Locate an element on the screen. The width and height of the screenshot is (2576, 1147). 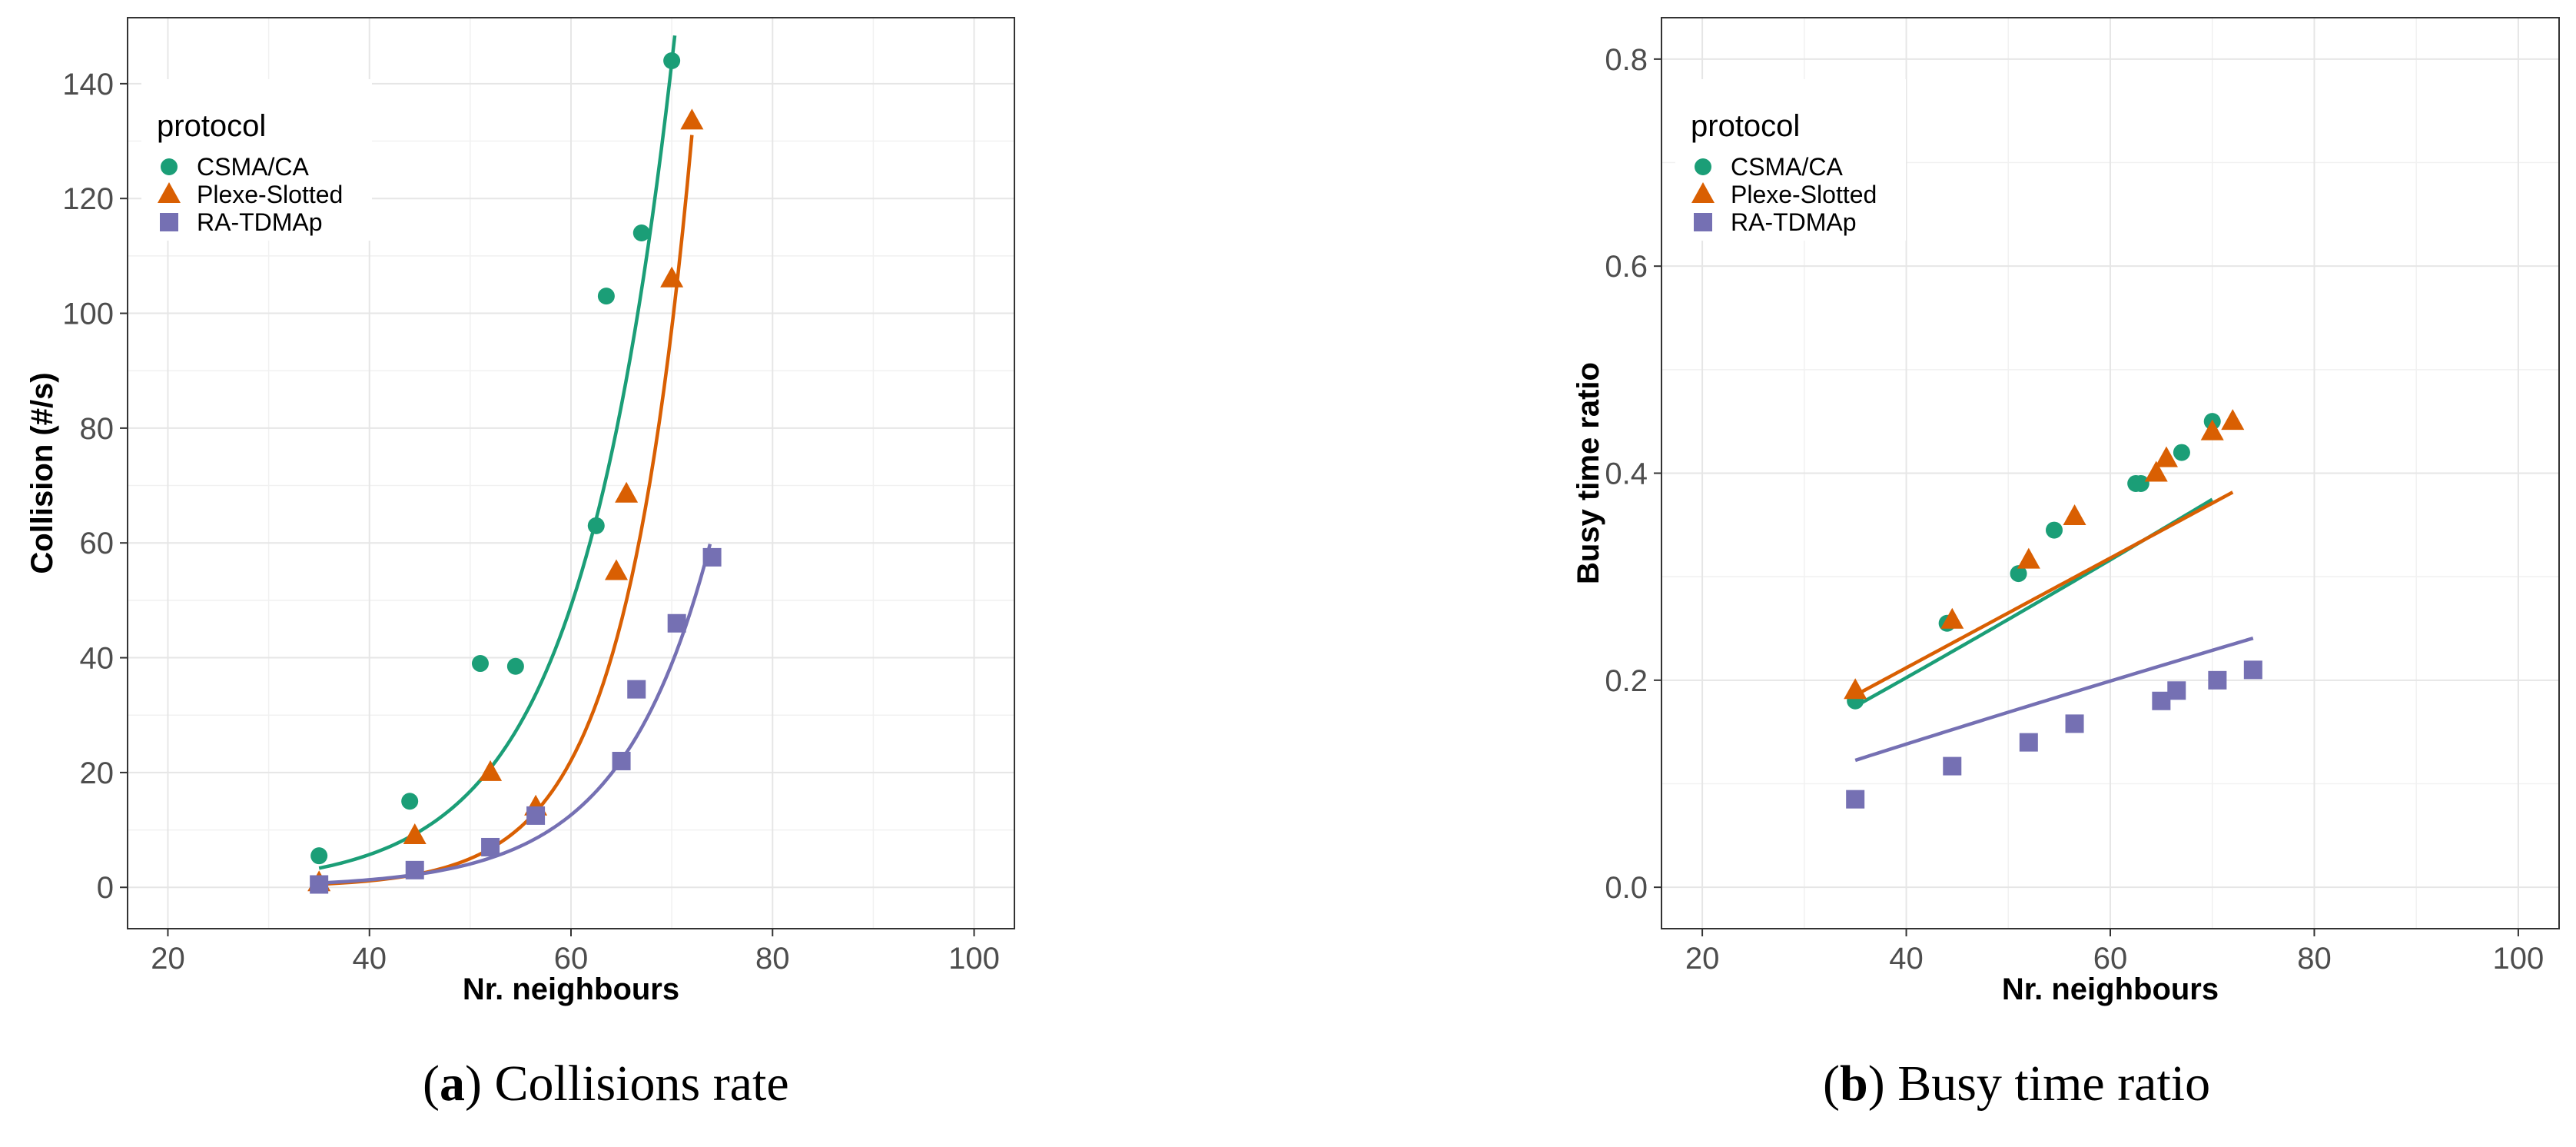
chart-a-y-tick-label: 100 is located at coordinates (88, 314).